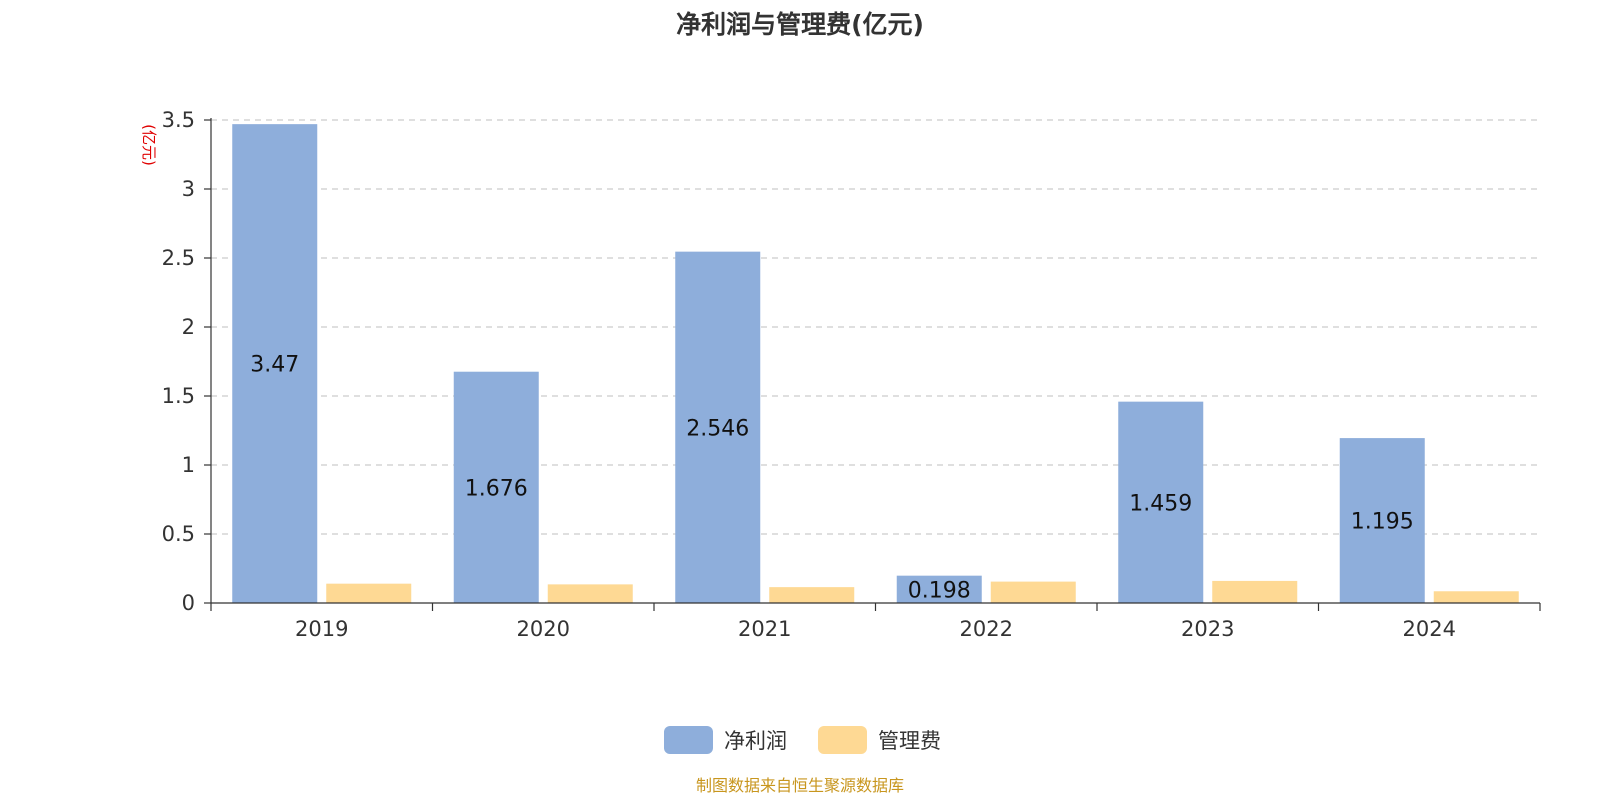 Image resolution: width=1600 pixels, height=800 pixels. I want to click on x-tick-label: 2023, so click(1207, 629).